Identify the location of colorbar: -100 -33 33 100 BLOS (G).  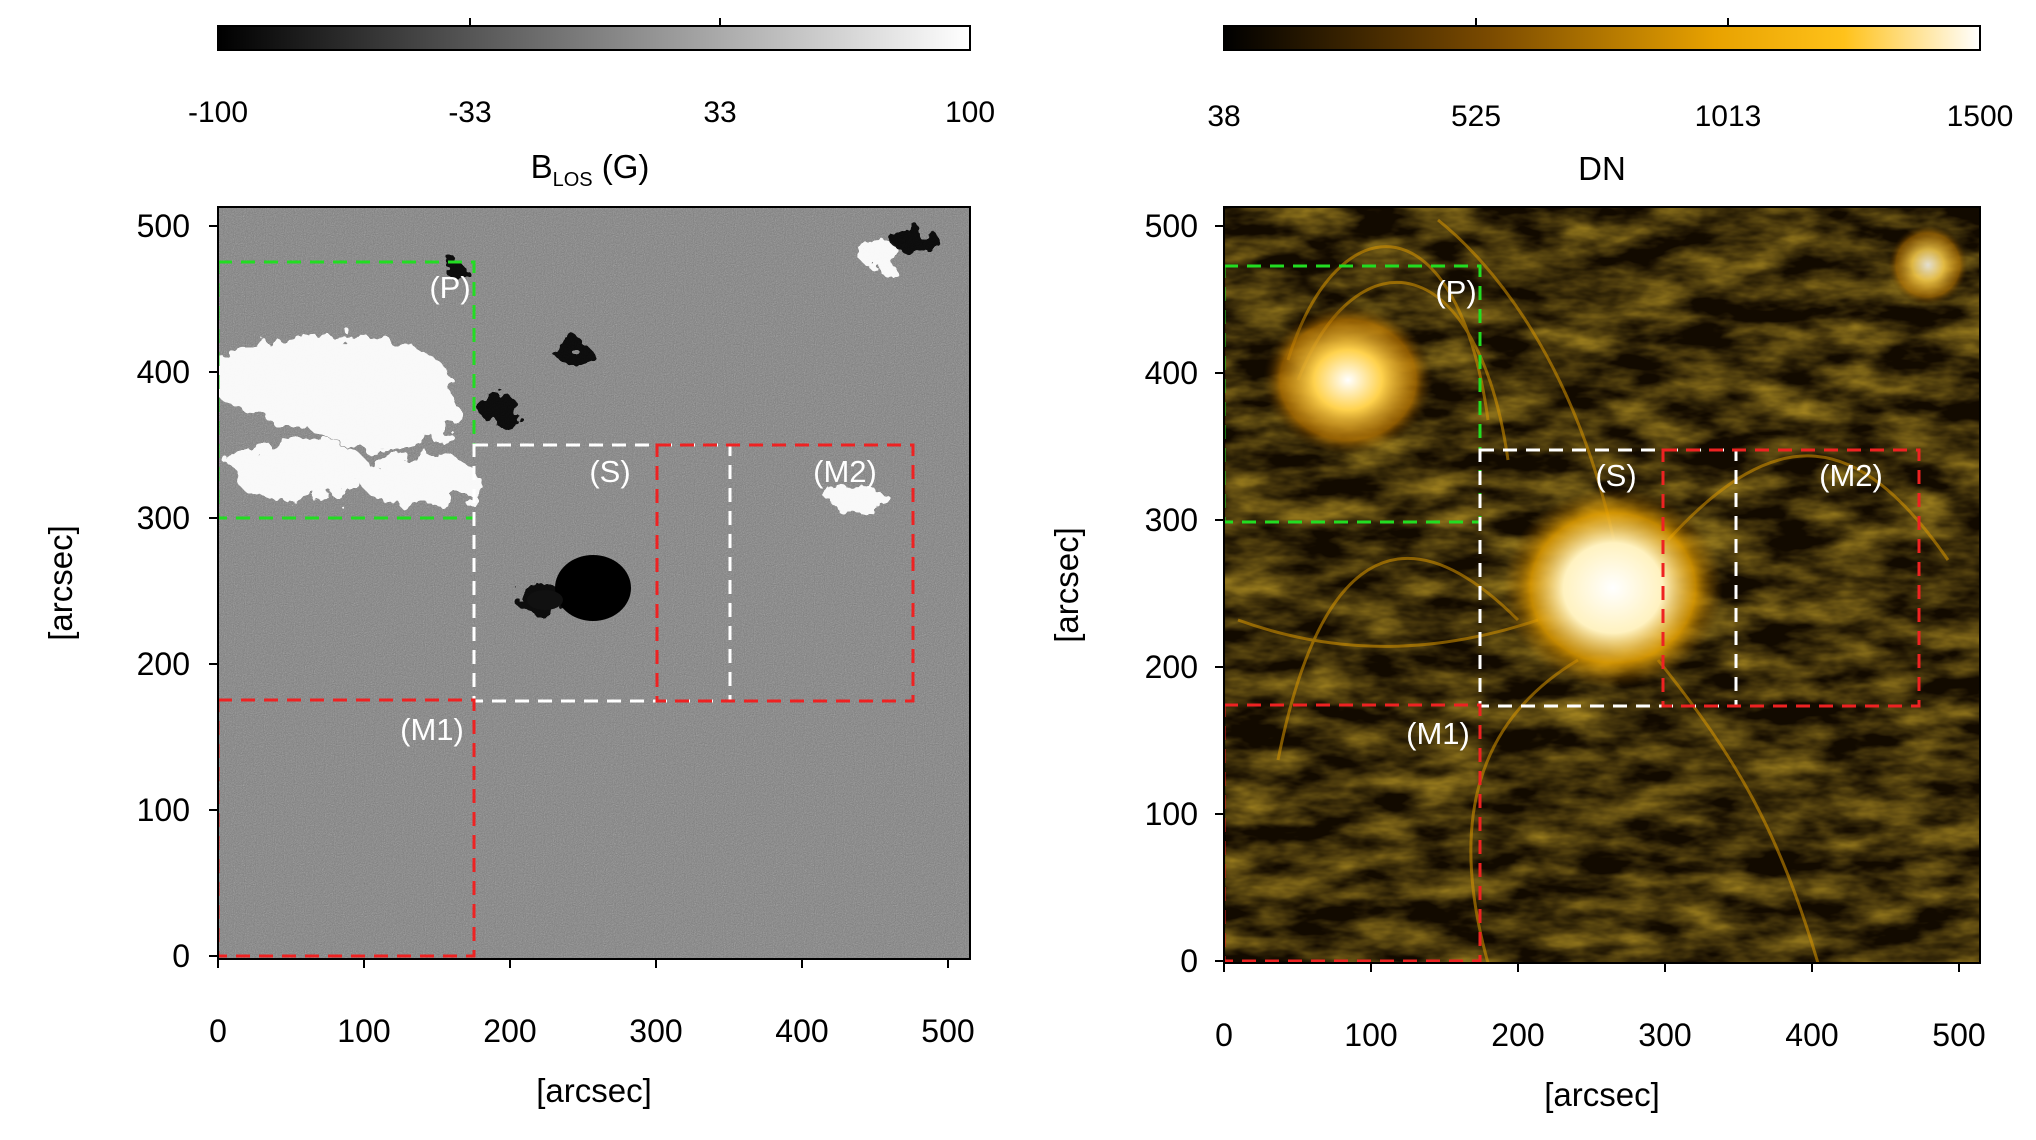
(591, 104).